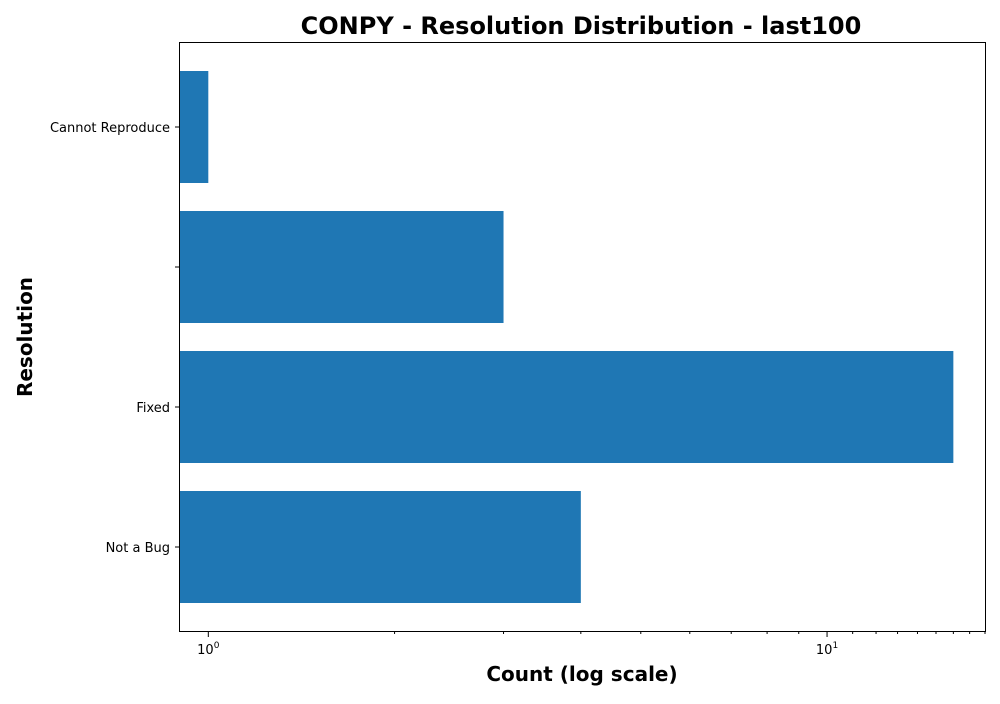  What do you see at coordinates (138, 548) in the screenshot?
I see `y-tick-label: Not a Bug` at bounding box center [138, 548].